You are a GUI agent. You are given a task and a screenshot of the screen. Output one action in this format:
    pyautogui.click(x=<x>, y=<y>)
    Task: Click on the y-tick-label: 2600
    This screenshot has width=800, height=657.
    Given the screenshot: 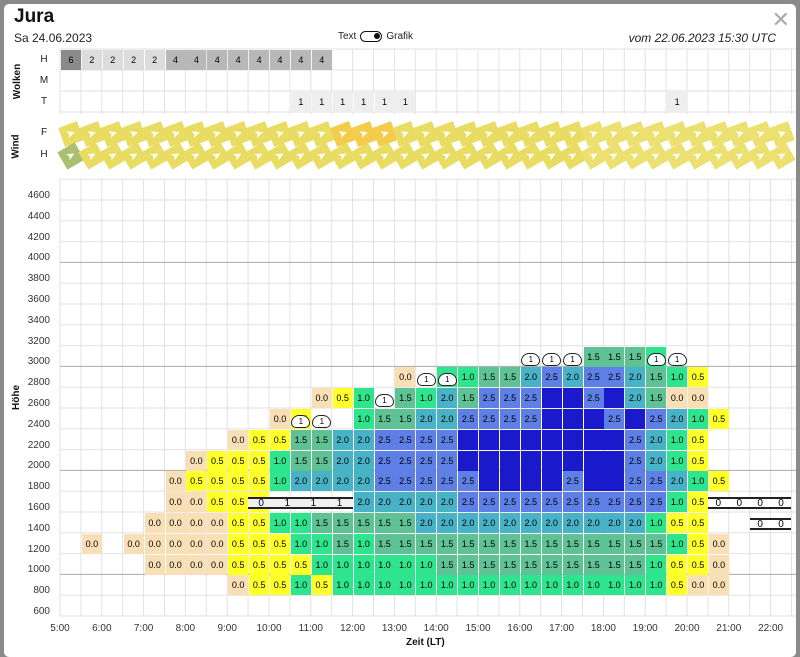 What is the action you would take?
    pyautogui.click(x=38, y=403)
    